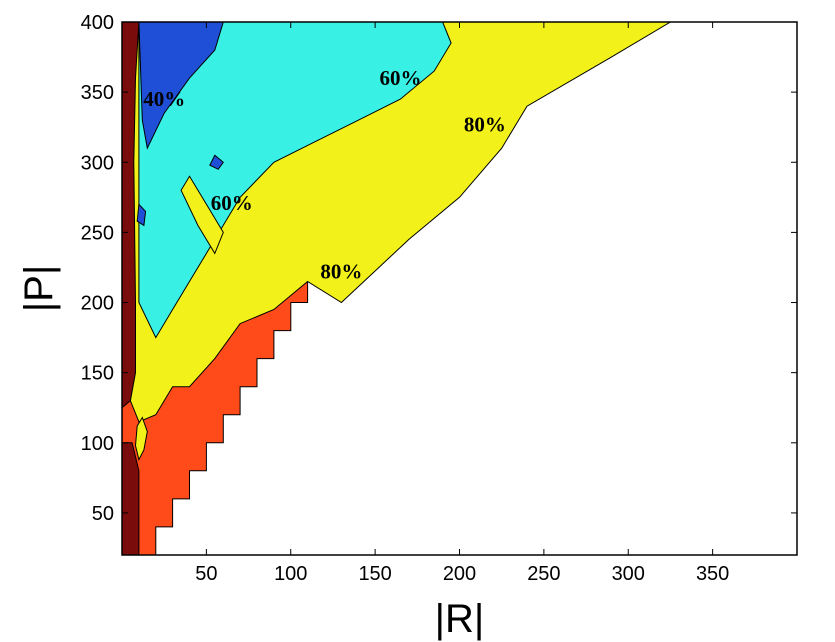 The image size is (835, 642). Describe the element at coordinates (459, 574) in the screenshot. I see `x-tick-label: 200` at that location.